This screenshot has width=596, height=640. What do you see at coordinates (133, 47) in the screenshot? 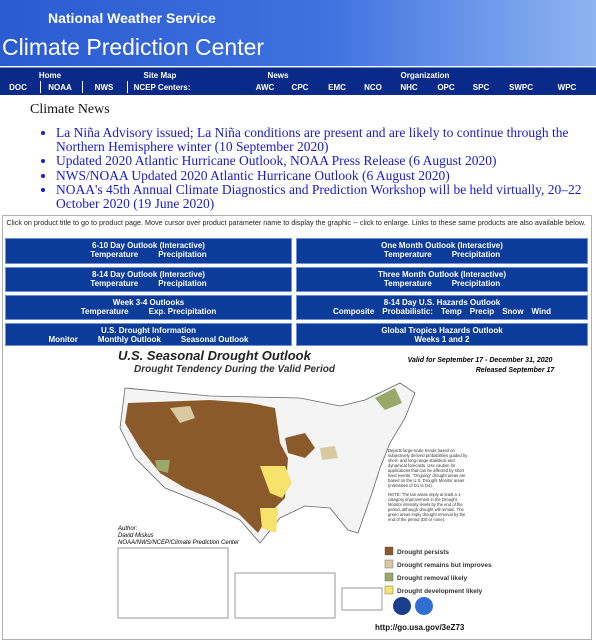
I see `site-title: Climate Prediction Center` at bounding box center [133, 47].